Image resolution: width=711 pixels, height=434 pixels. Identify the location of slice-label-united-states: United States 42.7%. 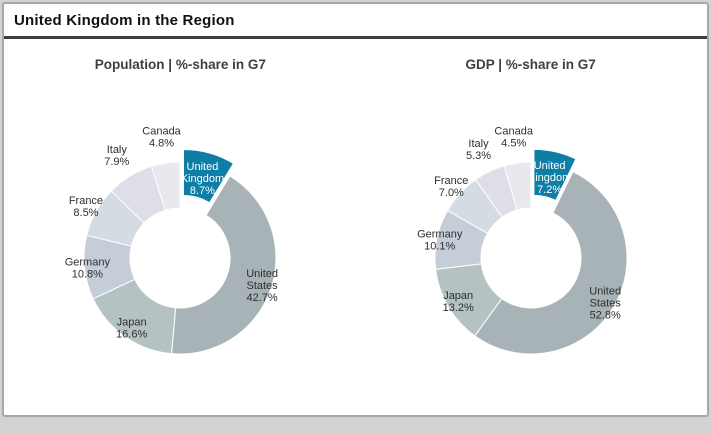
(263, 286).